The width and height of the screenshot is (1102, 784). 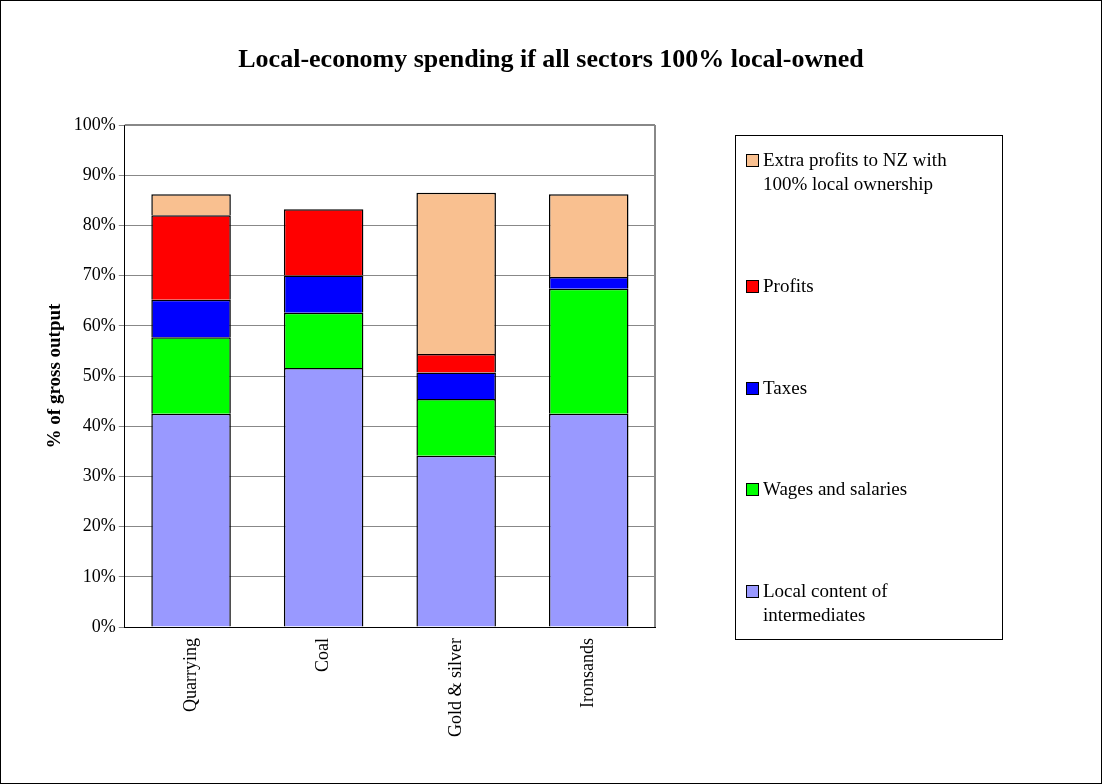 What do you see at coordinates (94, 123) in the screenshot?
I see `y-tick-label: 100%` at bounding box center [94, 123].